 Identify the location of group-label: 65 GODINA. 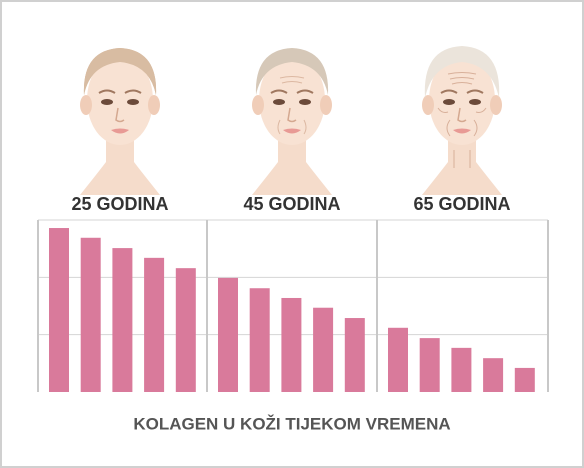
(461, 204).